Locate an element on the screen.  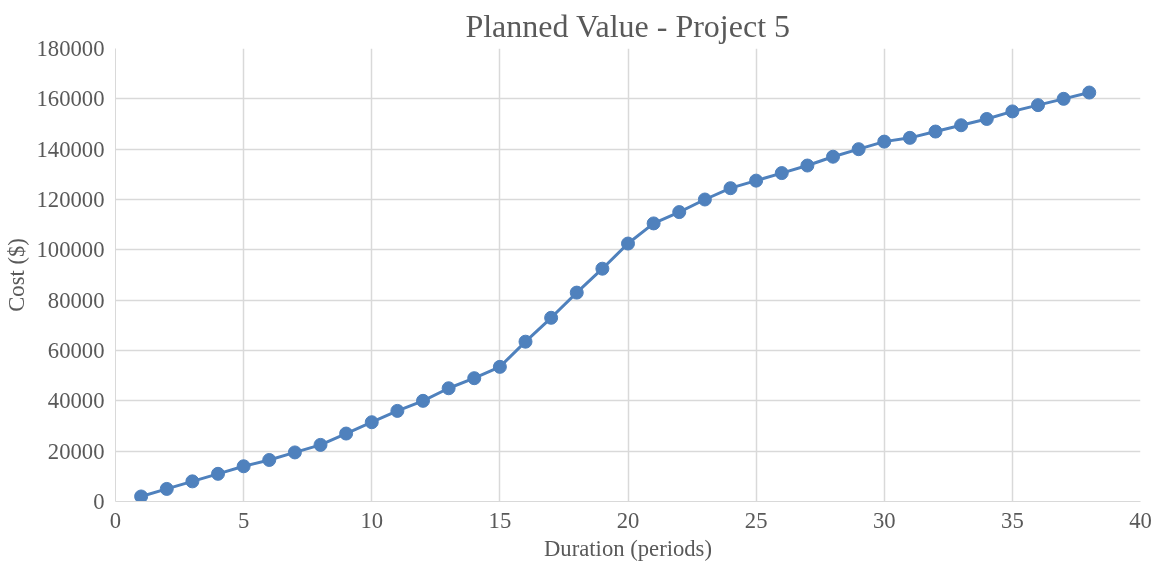
x-tick-label: 15 is located at coordinates (500, 520).